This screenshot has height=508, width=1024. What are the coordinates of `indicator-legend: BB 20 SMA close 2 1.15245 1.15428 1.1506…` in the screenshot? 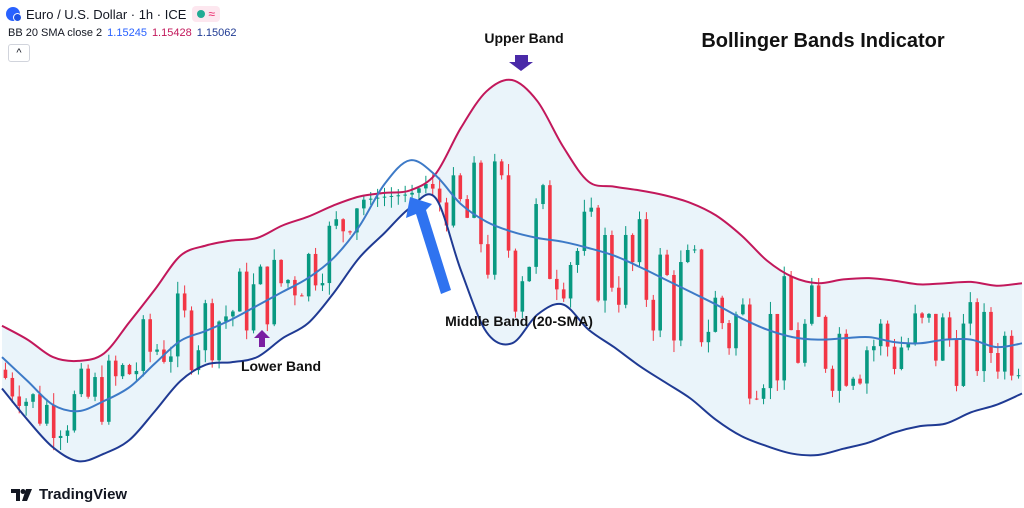 It's located at (122, 33).